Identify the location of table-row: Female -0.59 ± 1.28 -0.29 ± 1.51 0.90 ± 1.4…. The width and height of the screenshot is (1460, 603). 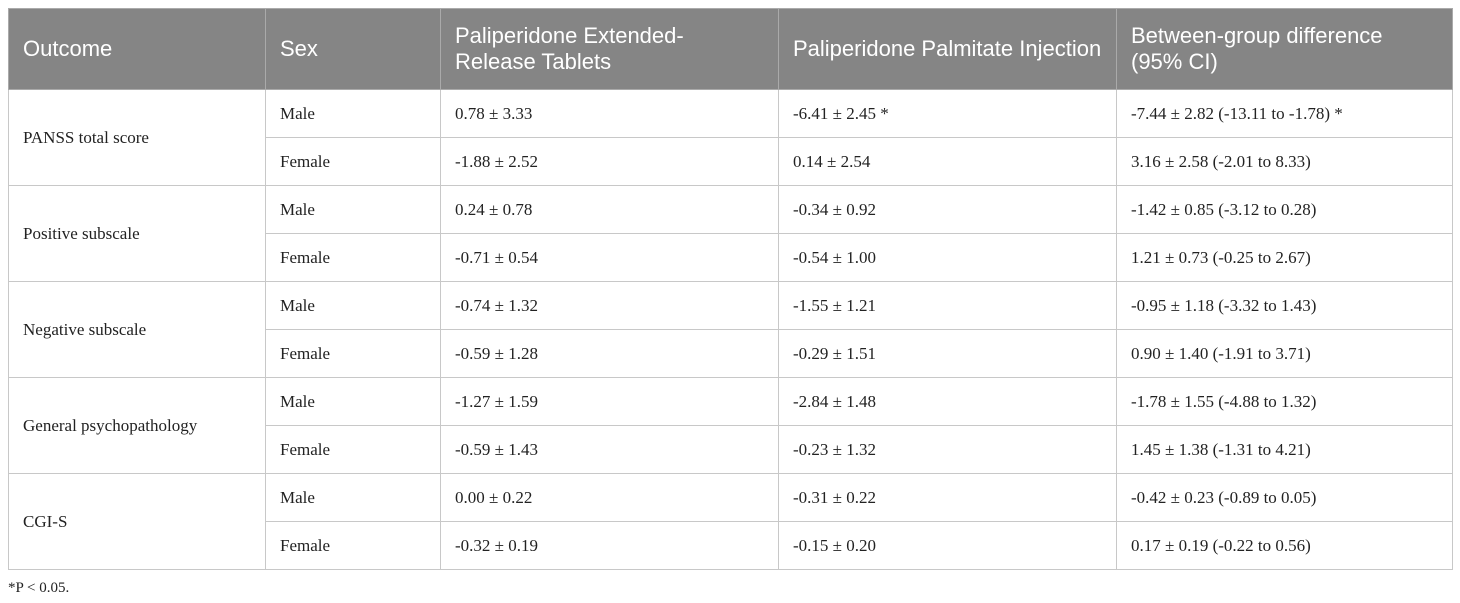
(731, 353).